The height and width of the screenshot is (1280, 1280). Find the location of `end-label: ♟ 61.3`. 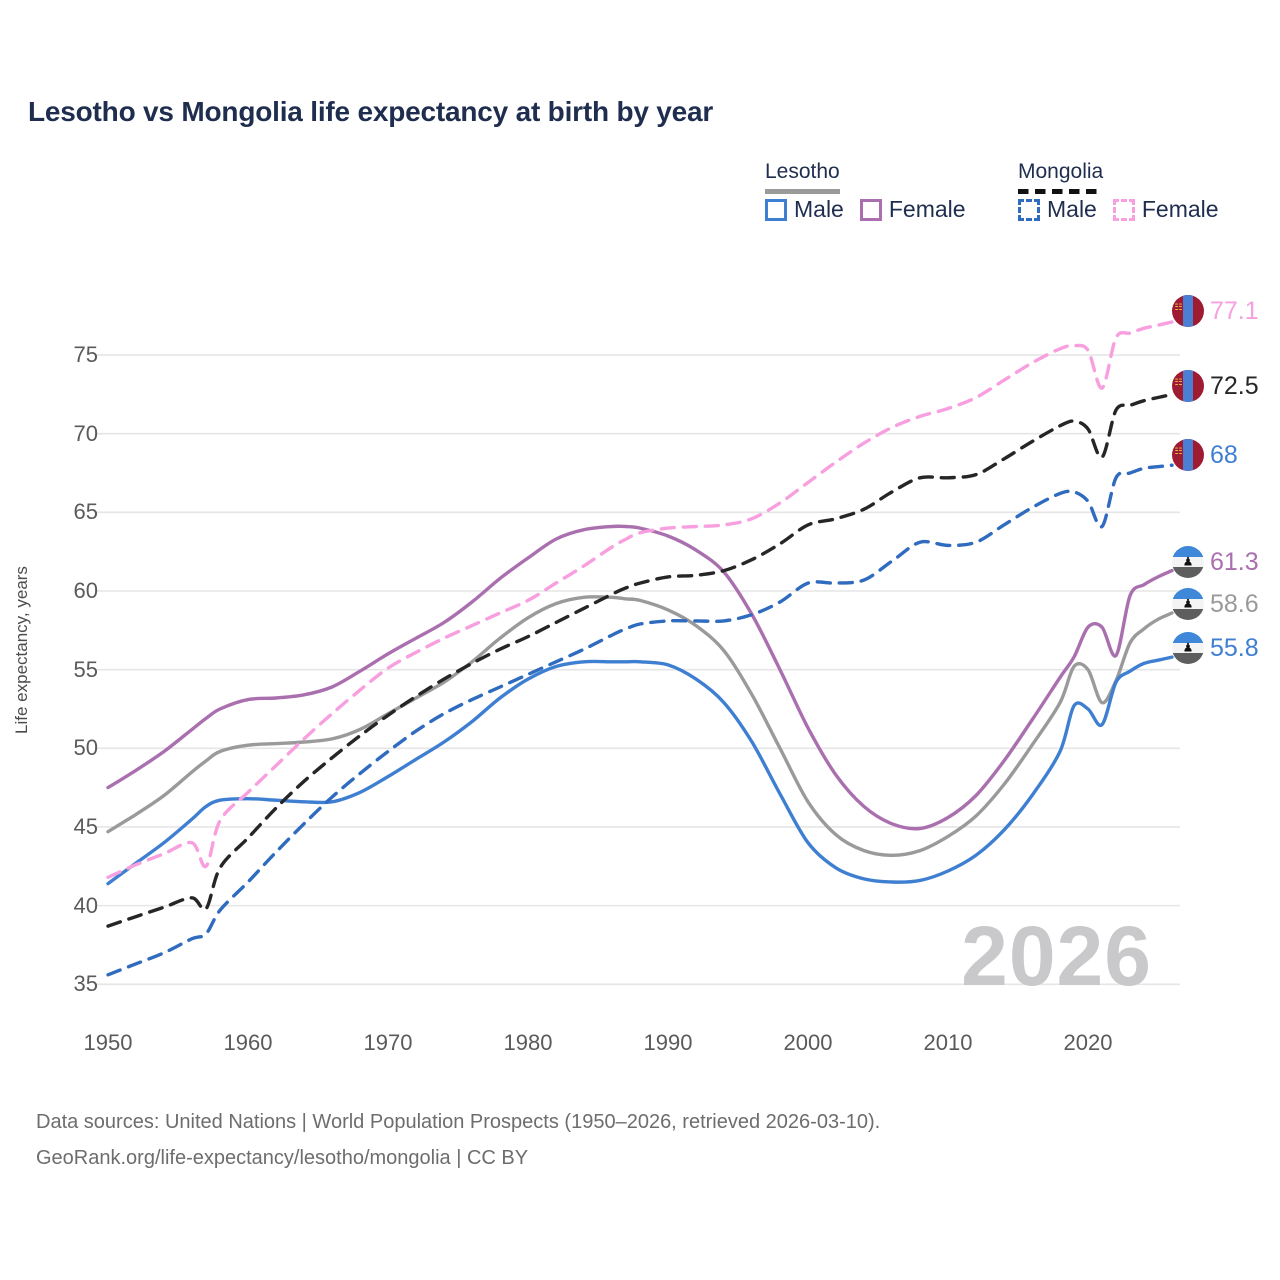

end-label: ♟ 61.3 is located at coordinates (1215, 562).